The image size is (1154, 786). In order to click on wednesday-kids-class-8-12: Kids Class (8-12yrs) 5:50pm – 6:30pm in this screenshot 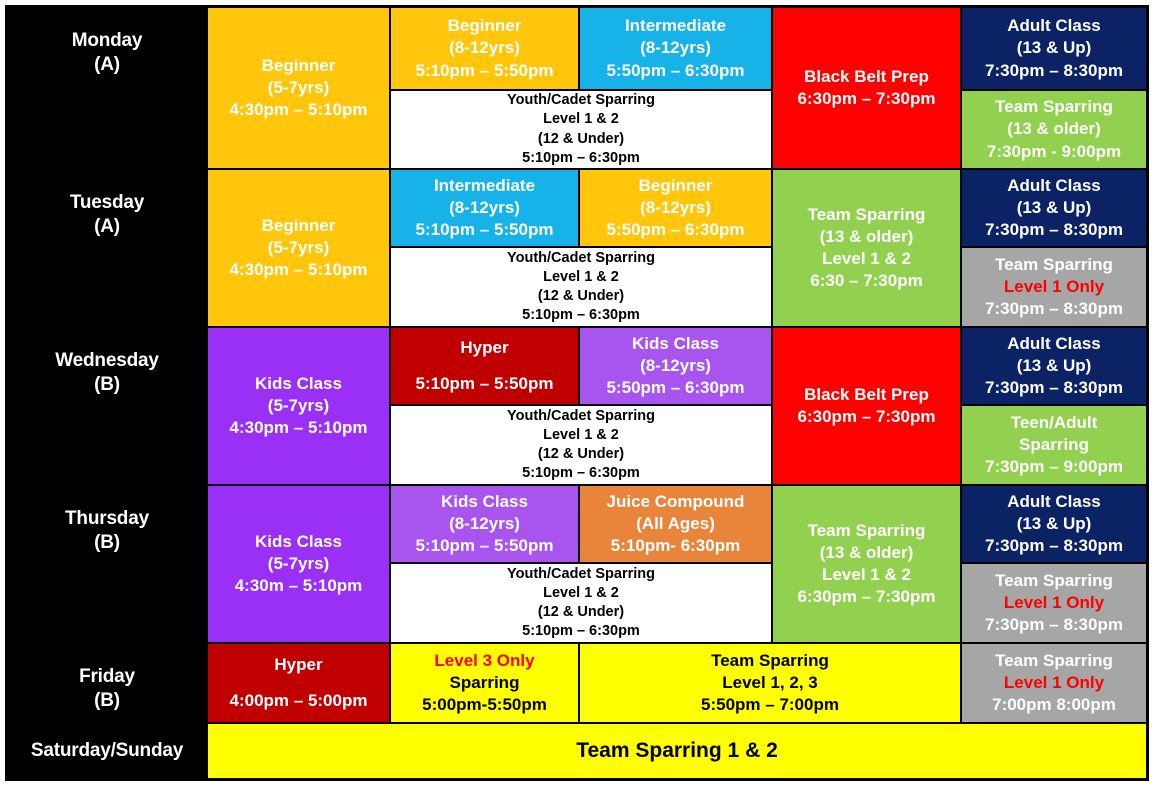, I will do `click(675, 366)`.